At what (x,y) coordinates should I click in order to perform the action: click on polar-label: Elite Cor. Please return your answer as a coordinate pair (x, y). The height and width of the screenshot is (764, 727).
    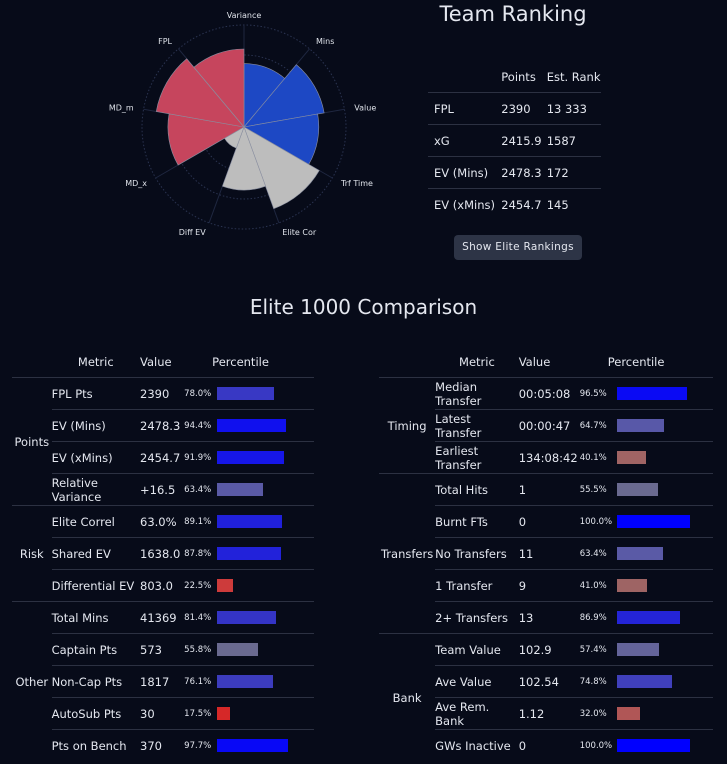
    Looking at the image, I should click on (299, 232).